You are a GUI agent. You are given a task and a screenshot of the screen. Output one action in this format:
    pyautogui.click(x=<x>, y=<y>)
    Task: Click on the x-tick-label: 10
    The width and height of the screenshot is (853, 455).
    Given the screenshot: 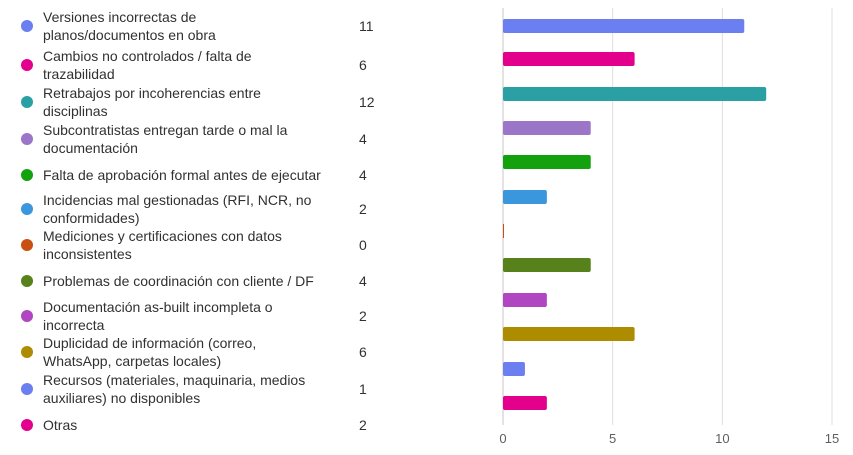 What is the action you would take?
    pyautogui.click(x=722, y=438)
    